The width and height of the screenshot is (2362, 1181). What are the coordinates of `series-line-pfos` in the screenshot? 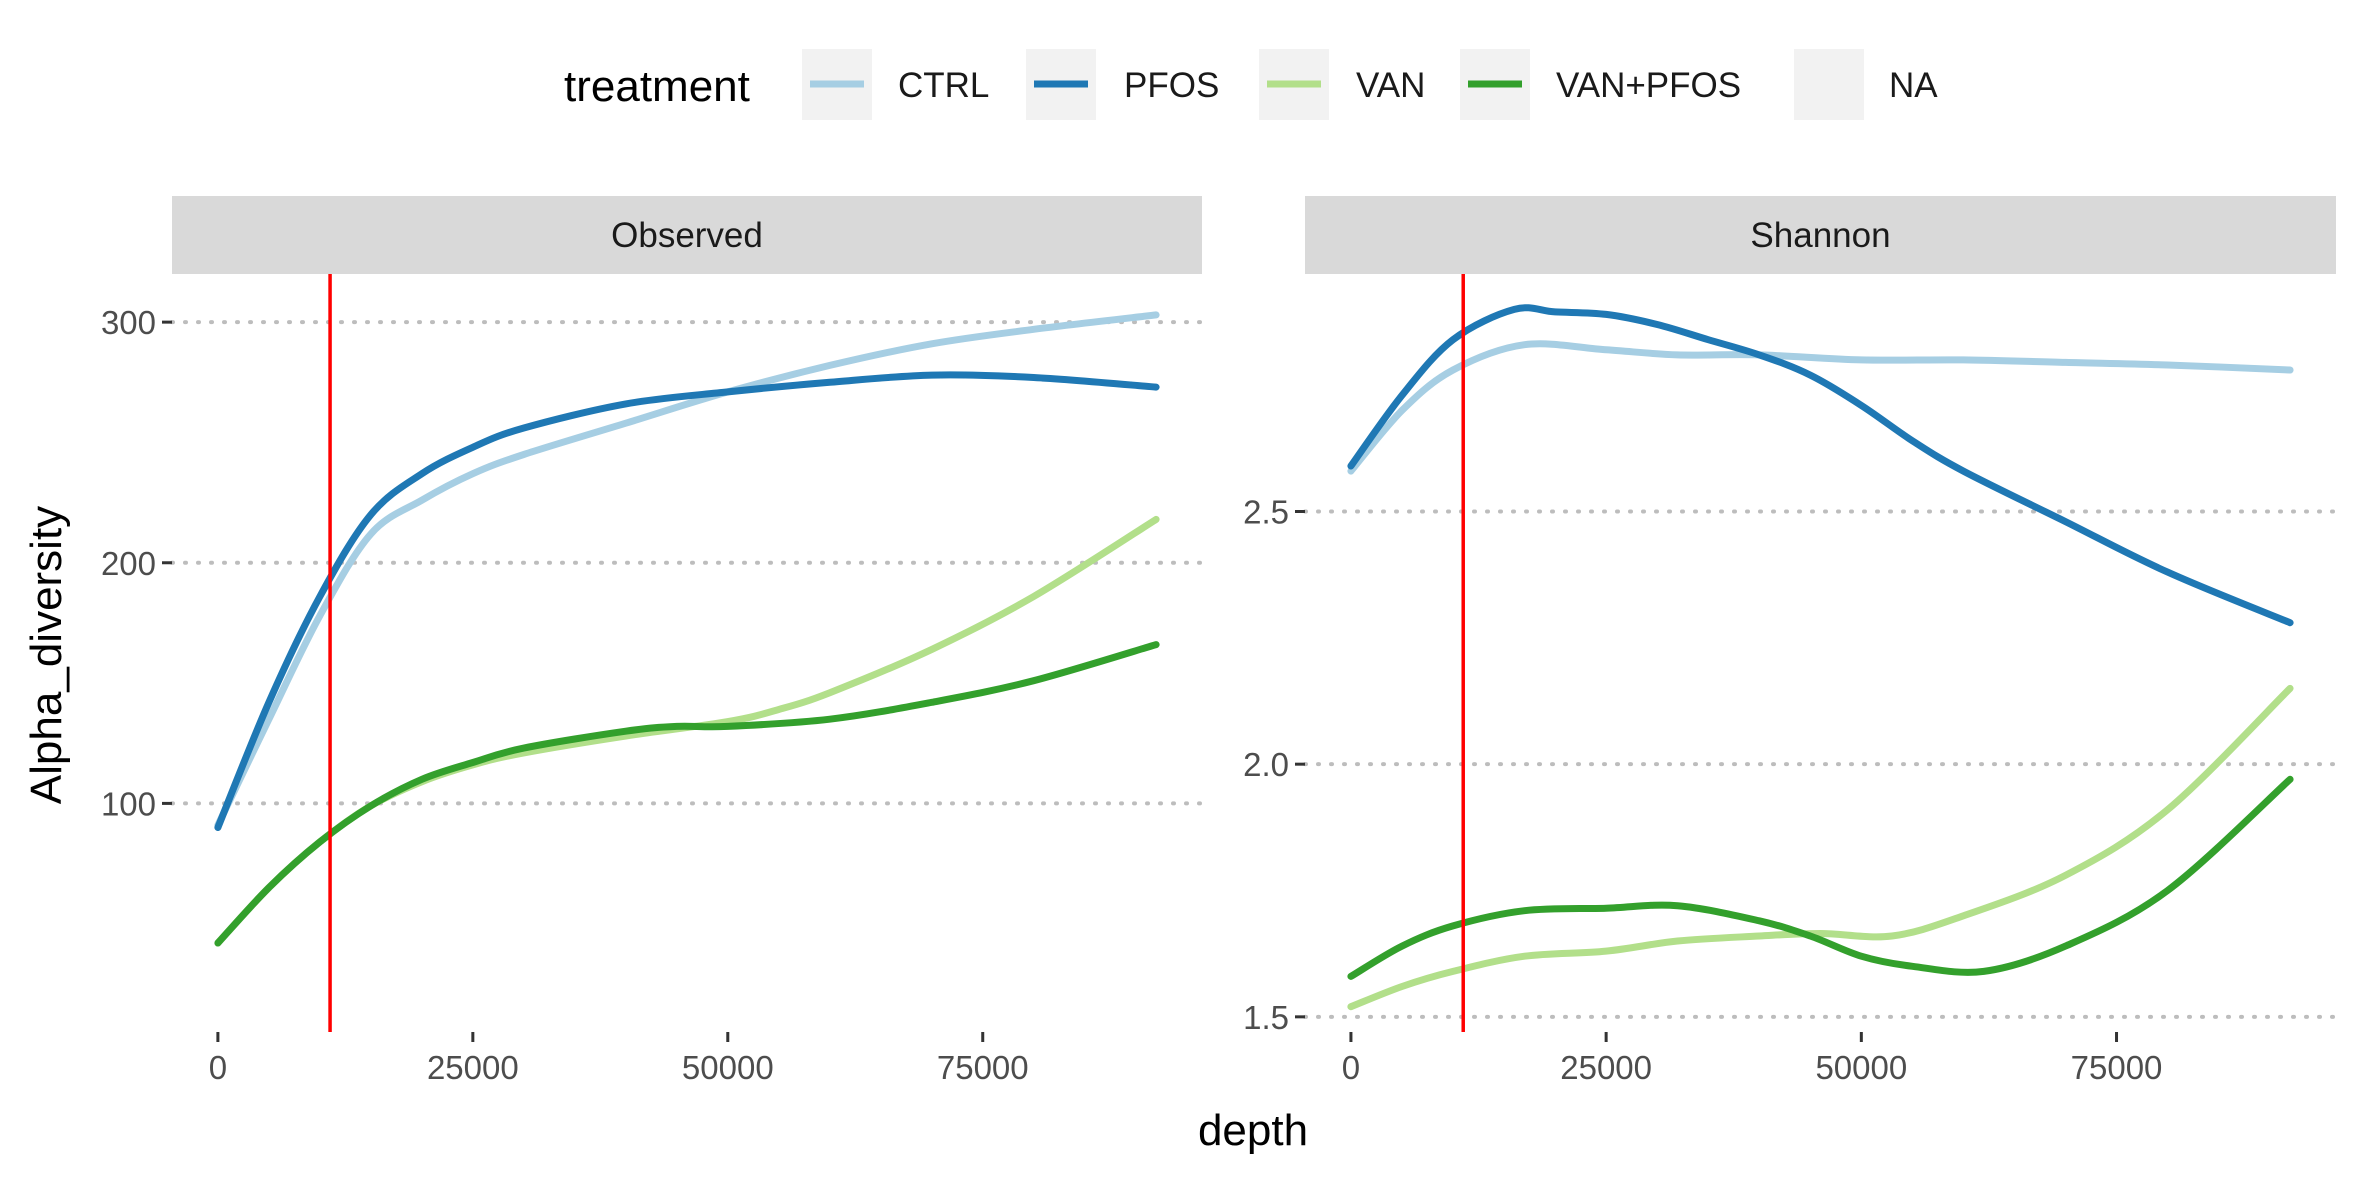 It's located at (1820, 465).